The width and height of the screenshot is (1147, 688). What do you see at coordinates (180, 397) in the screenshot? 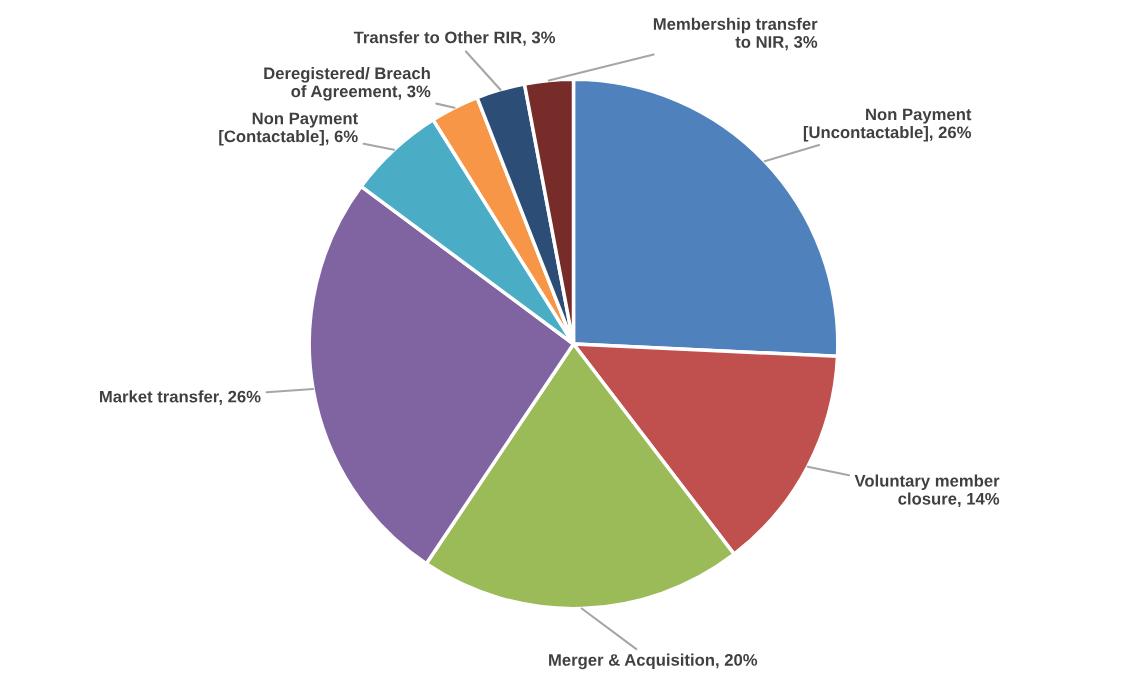
I see `slice-label: Market transfer, 26%` at bounding box center [180, 397].